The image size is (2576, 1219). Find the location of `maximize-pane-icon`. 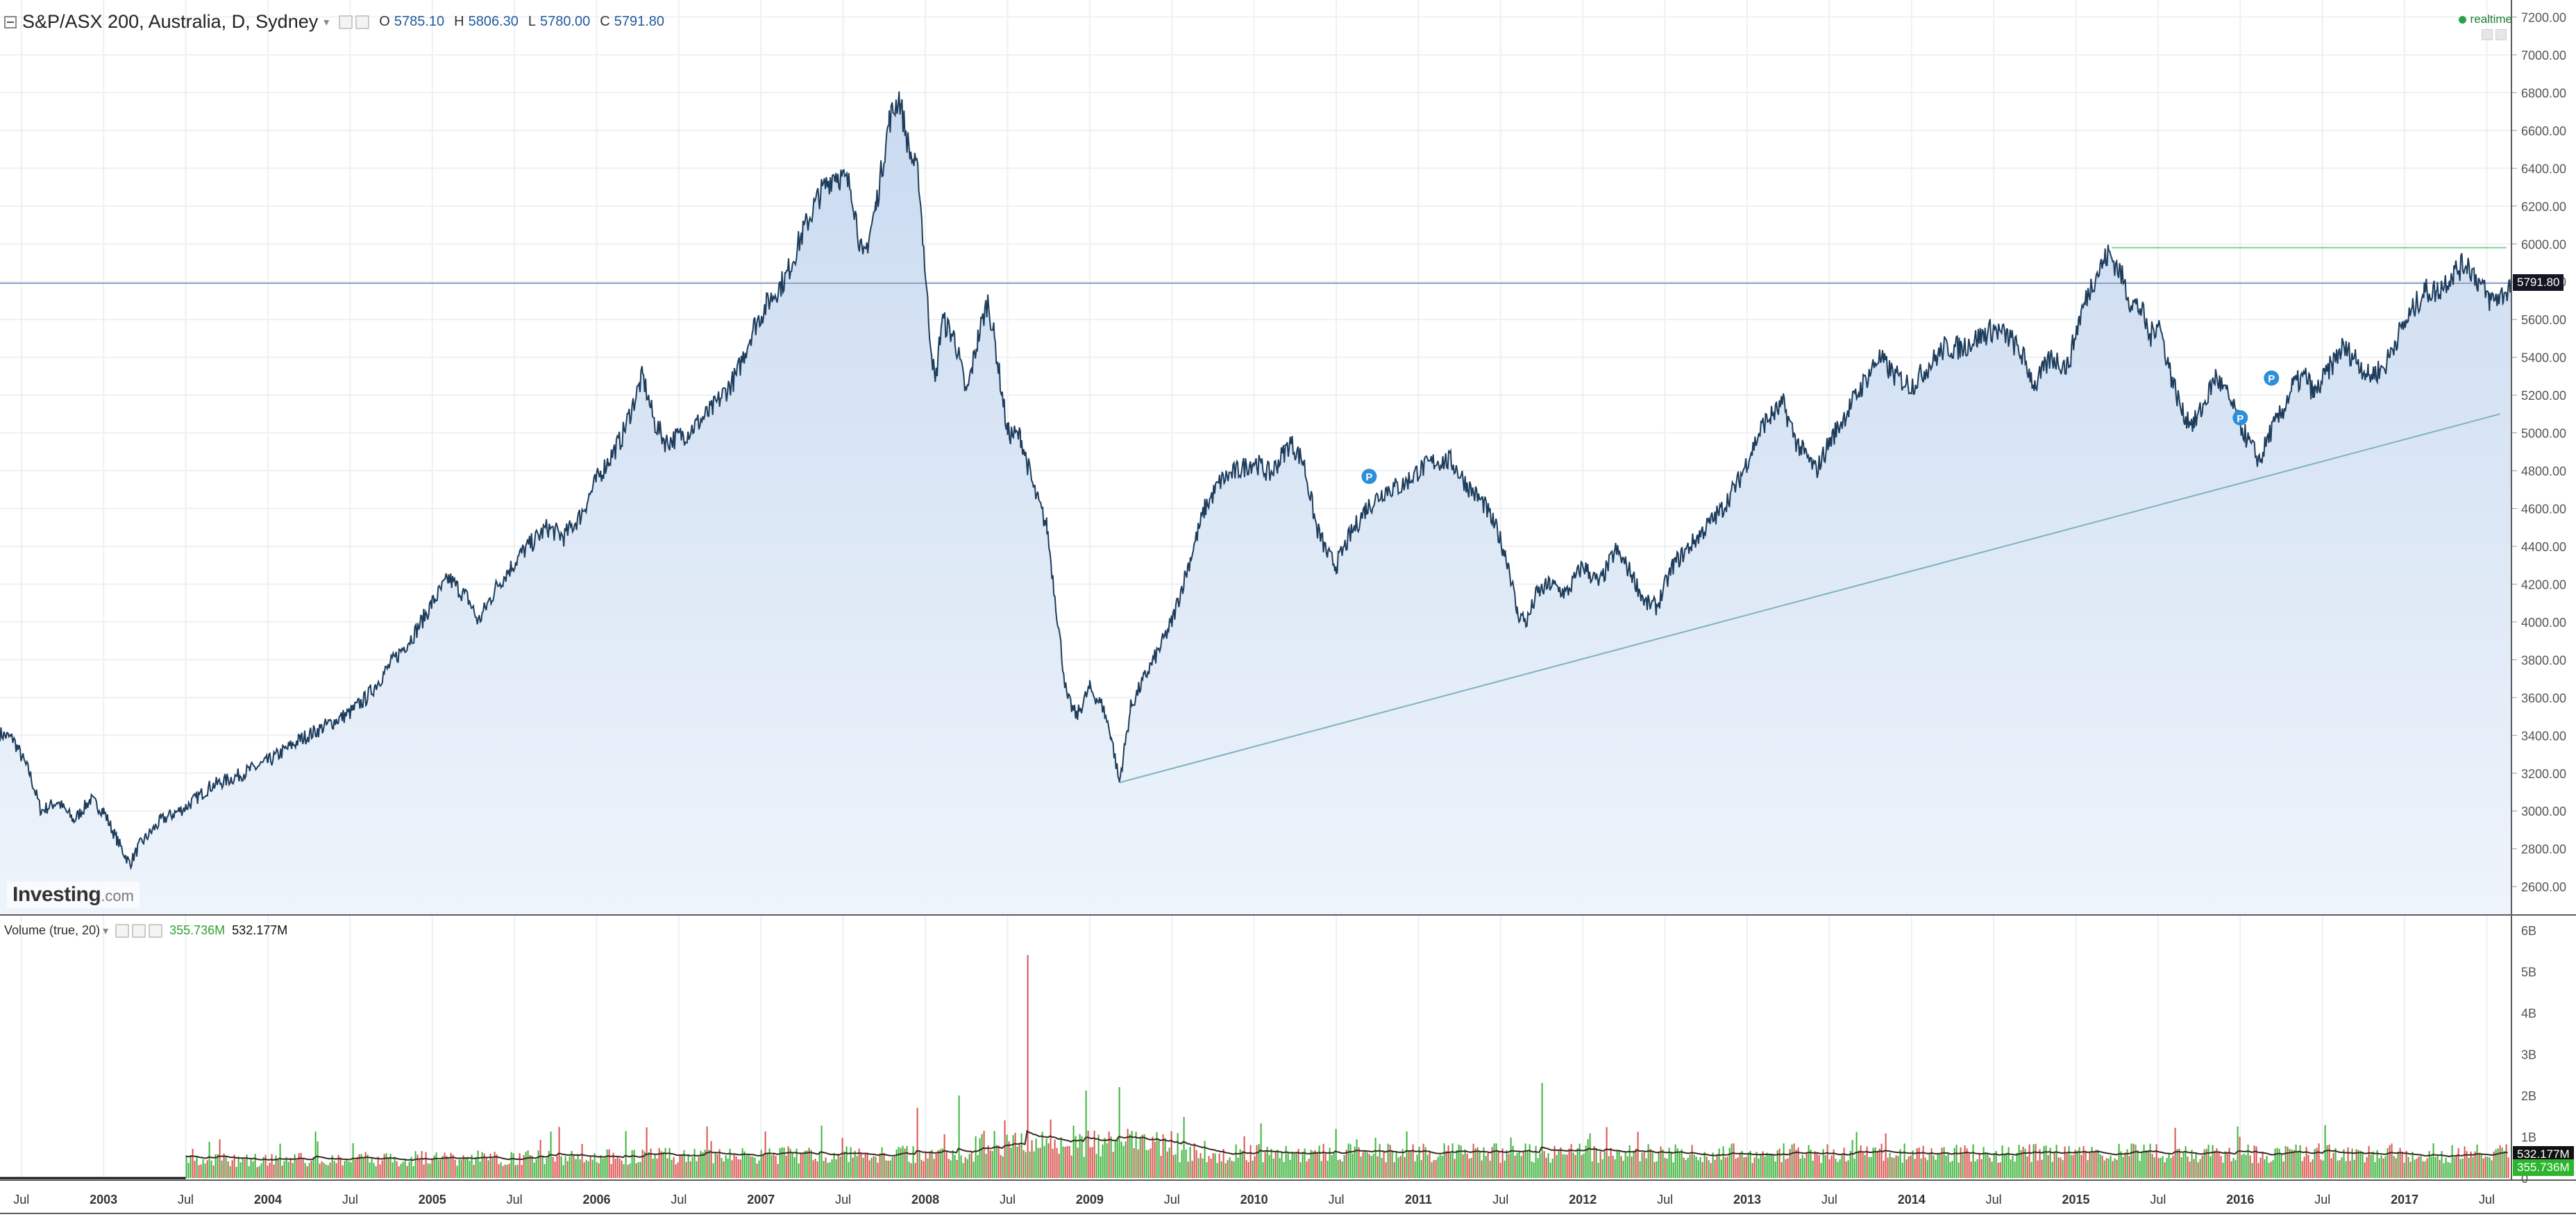

maximize-pane-icon is located at coordinates (2487, 34).